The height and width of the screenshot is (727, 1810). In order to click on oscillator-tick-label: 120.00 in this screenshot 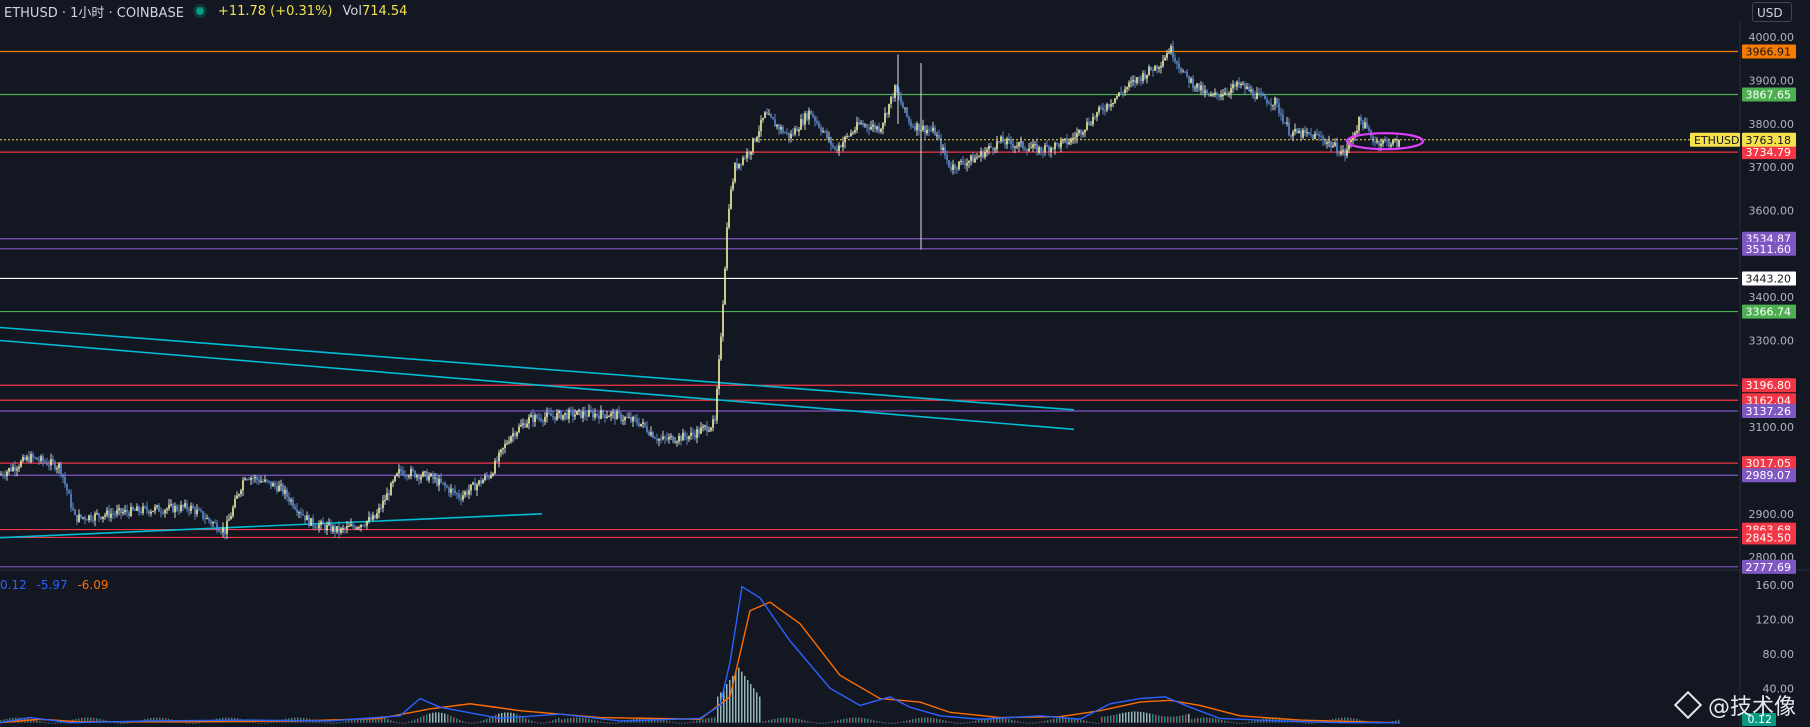, I will do `click(1775, 619)`.